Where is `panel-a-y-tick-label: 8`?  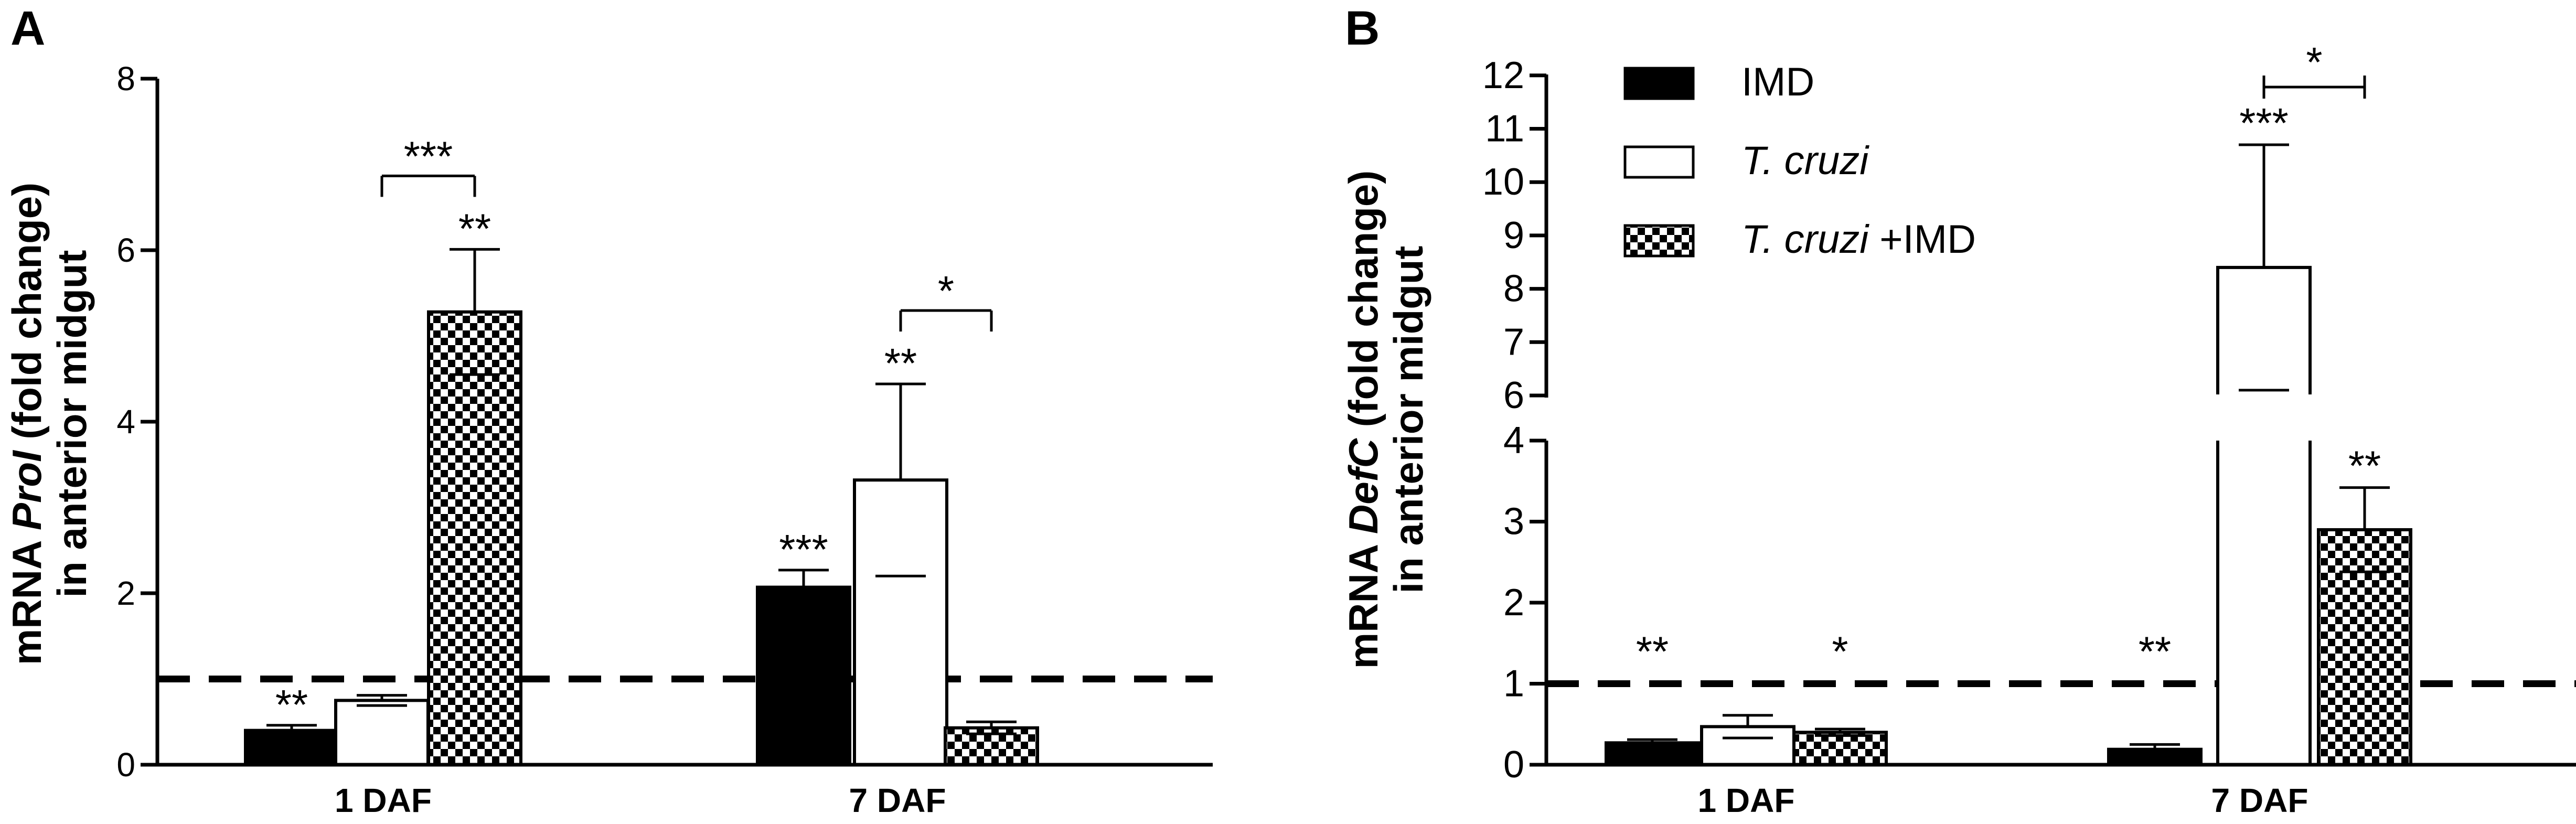 panel-a-y-tick-label: 8 is located at coordinates (126, 79).